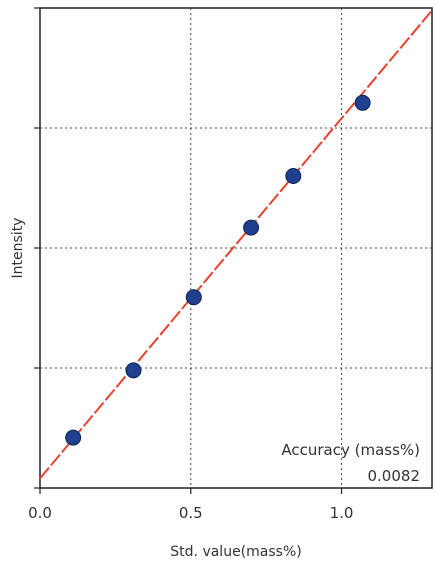 Image resolution: width=436 pixels, height=569 pixels. I want to click on accuracy-value: 0.0082, so click(394, 476).